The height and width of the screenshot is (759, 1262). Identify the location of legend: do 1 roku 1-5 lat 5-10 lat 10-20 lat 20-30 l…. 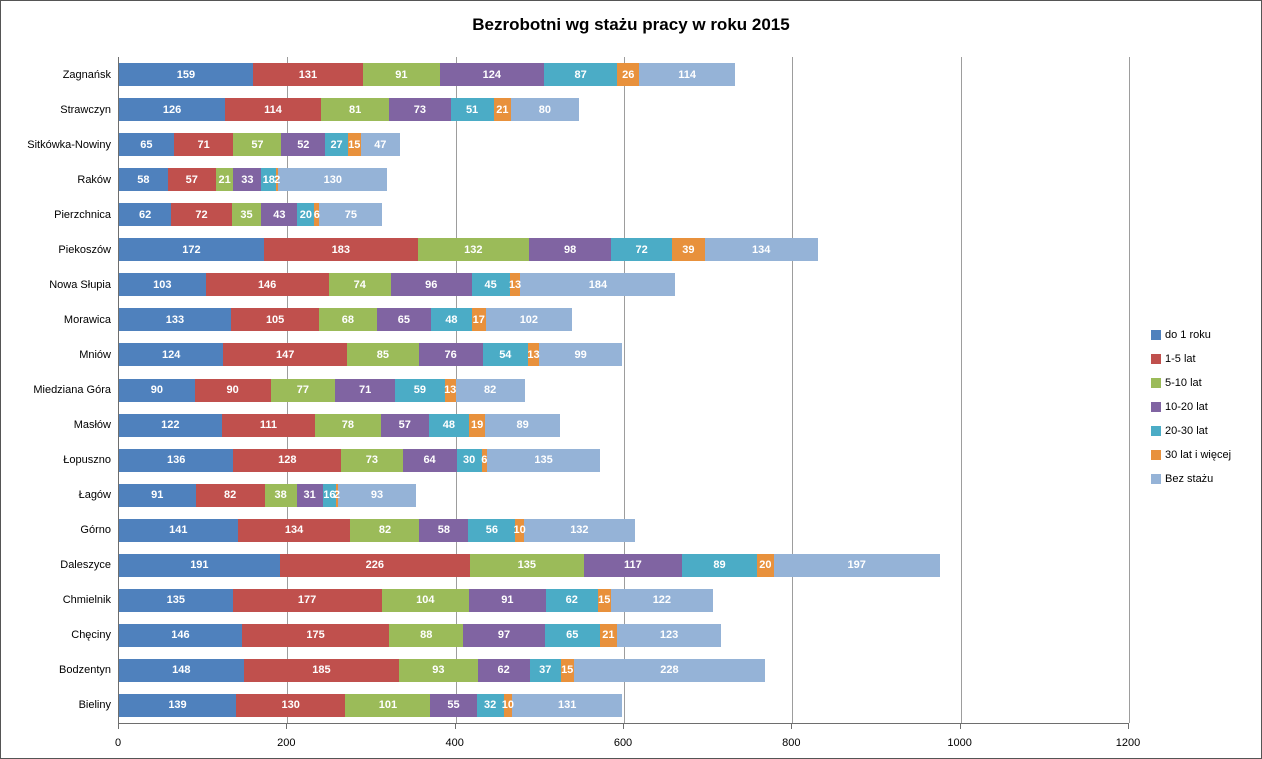
(1191, 407).